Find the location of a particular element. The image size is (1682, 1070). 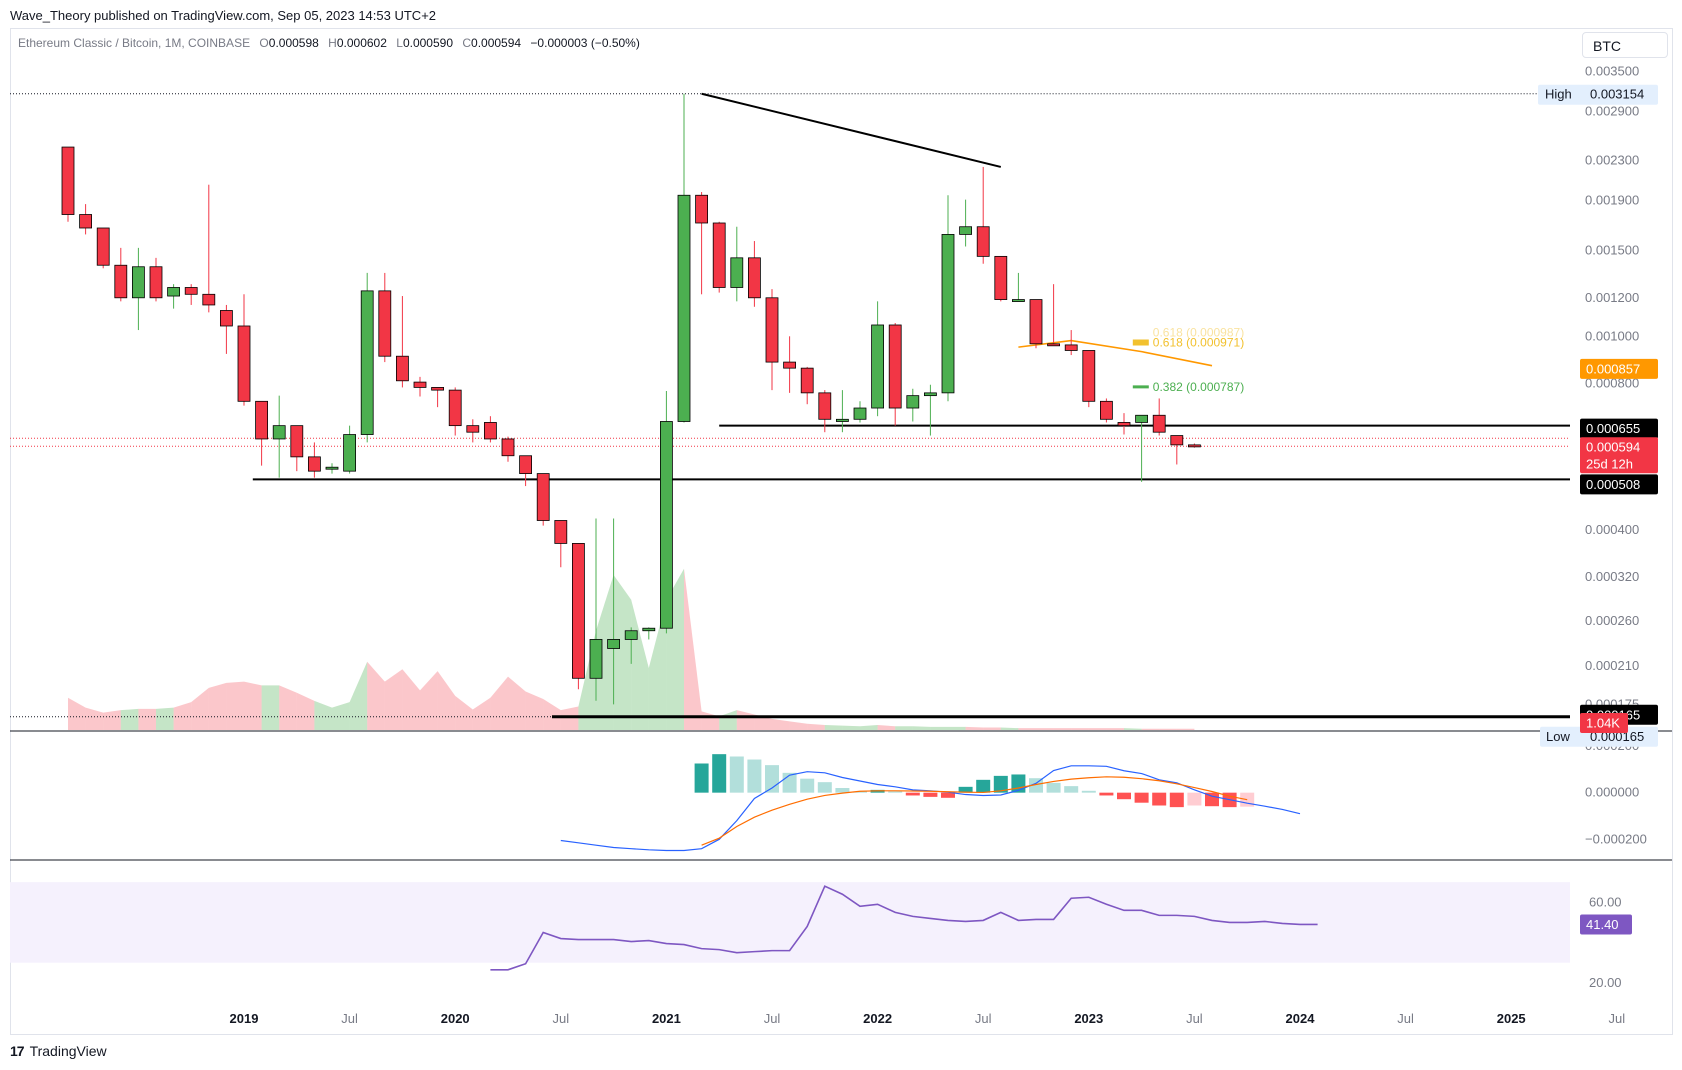

signal-line is located at coordinates (974, 811).